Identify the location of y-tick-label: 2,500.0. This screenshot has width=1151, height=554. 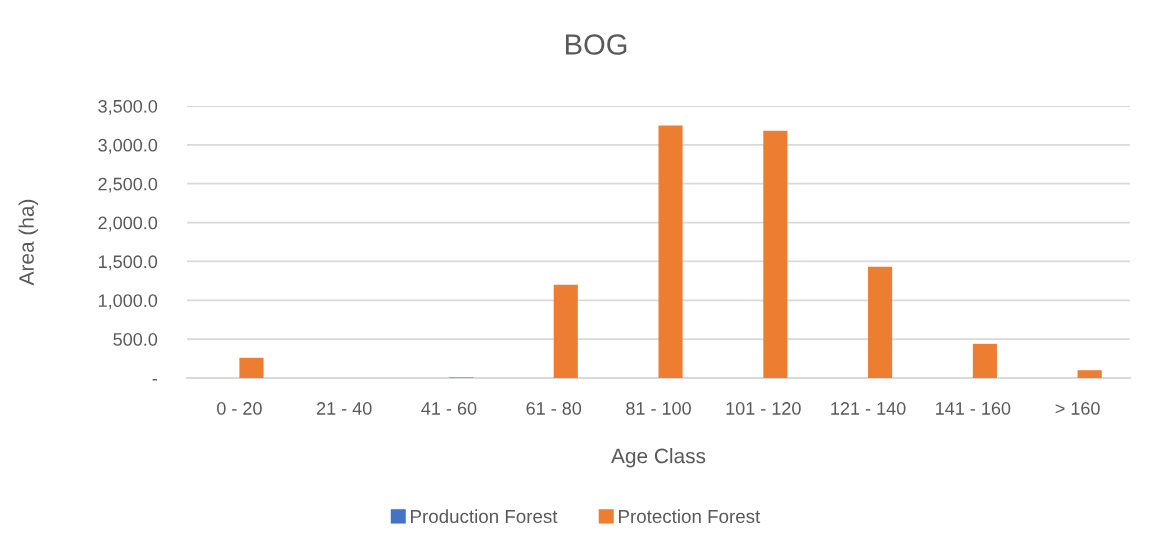
(128, 185).